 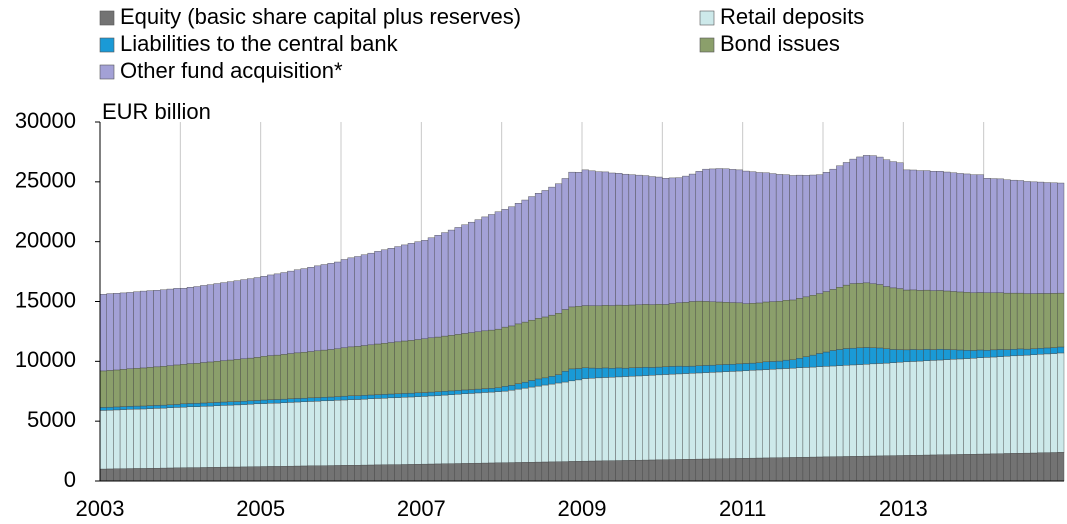 I want to click on x-tick-label: 2003, so click(x=100, y=508).